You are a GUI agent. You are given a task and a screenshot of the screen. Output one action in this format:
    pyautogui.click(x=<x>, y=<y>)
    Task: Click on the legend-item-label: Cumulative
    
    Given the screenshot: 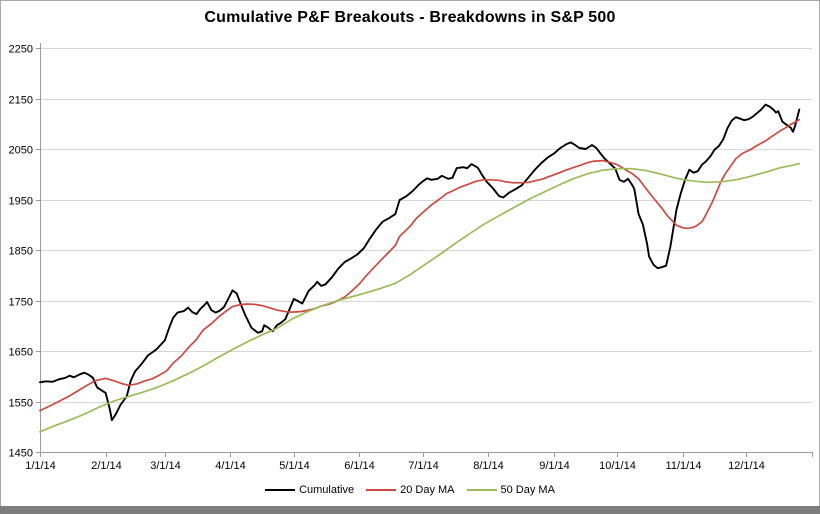 What is the action you would take?
    pyautogui.click(x=327, y=490)
    